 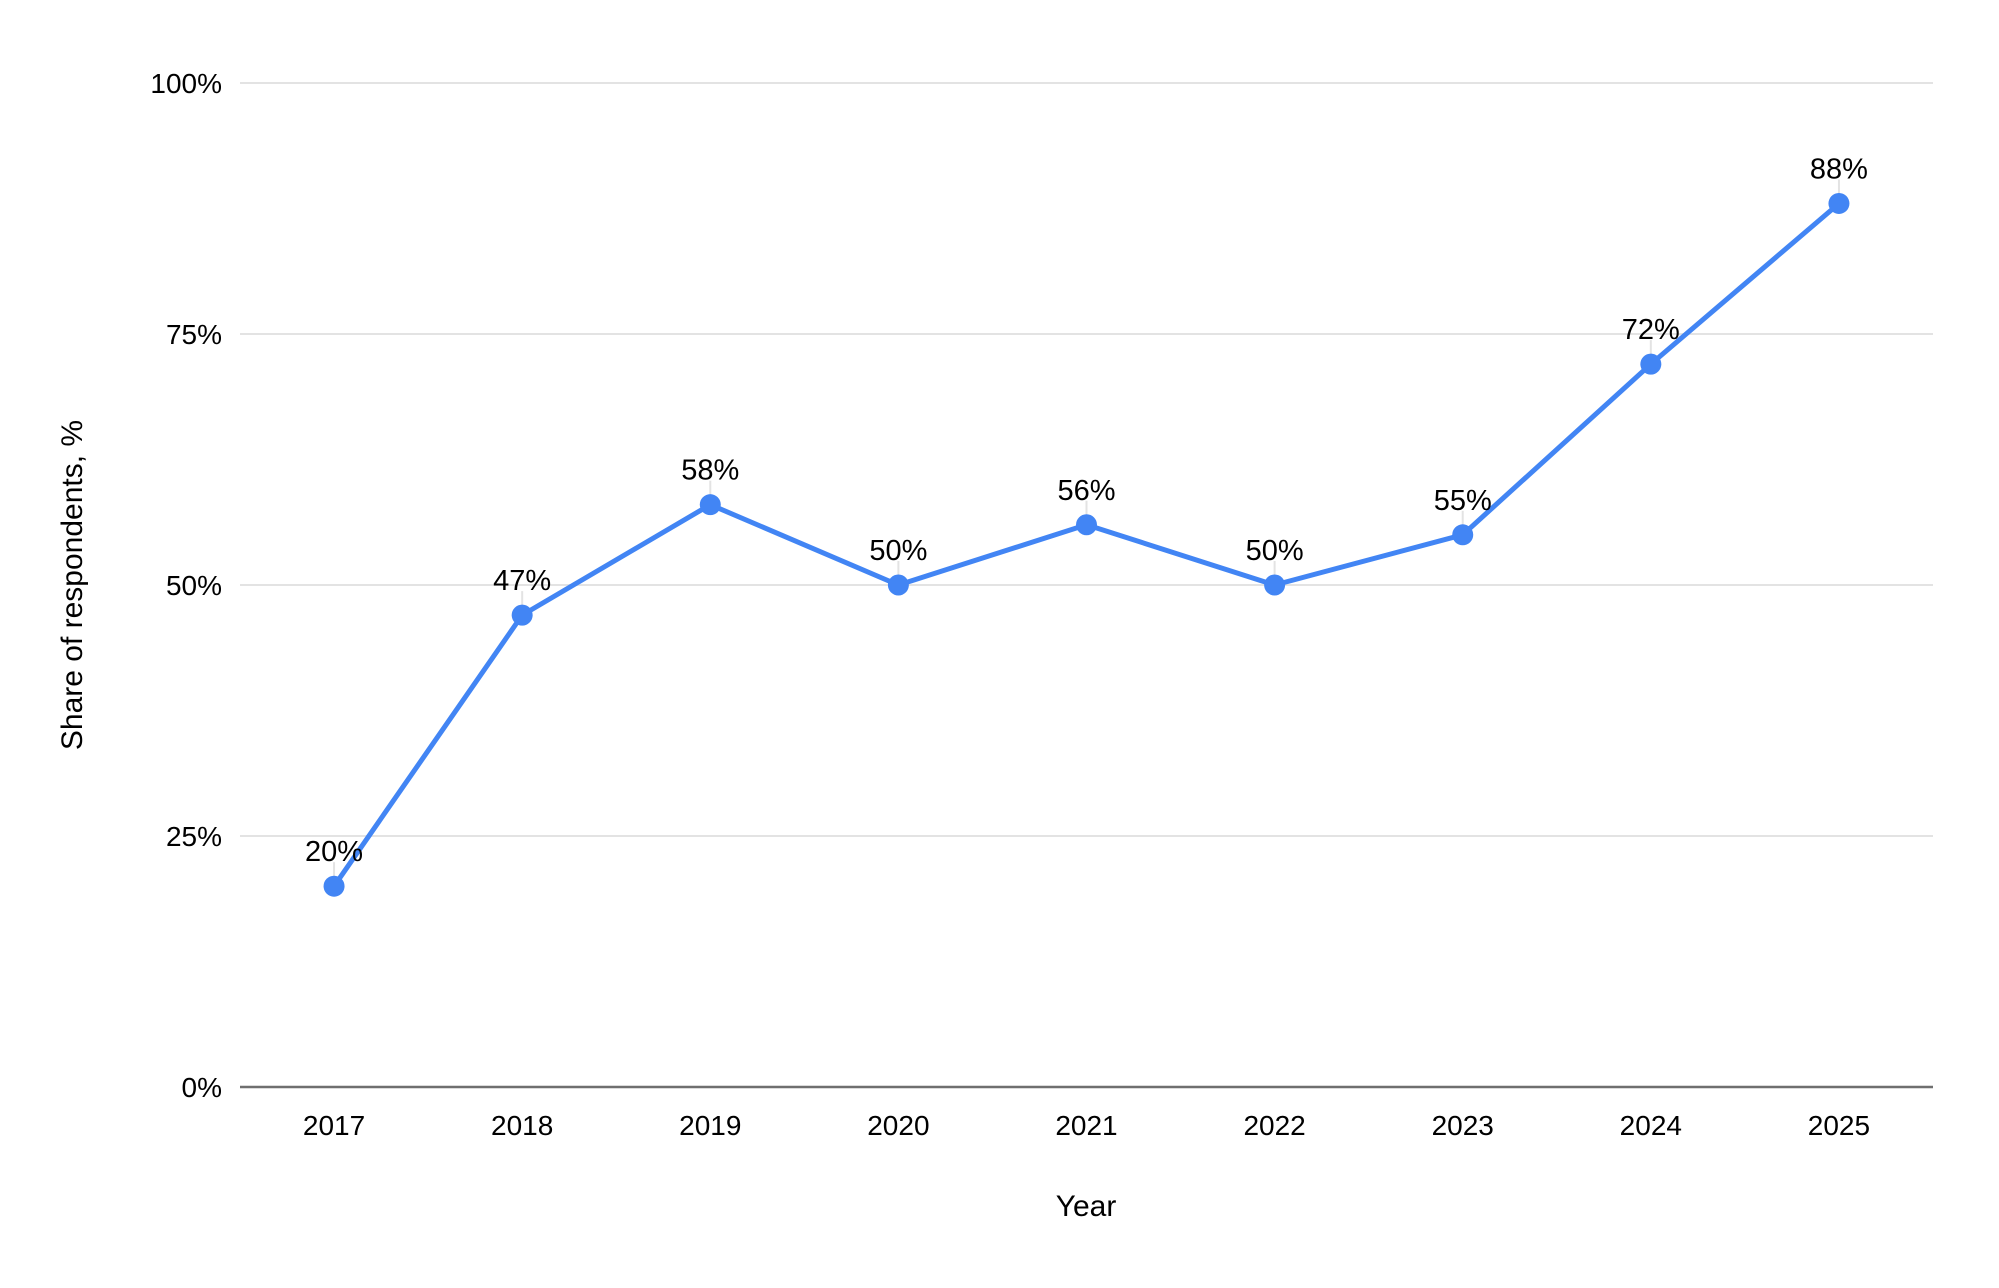 What do you see at coordinates (194, 585) in the screenshot?
I see `y-tick-label: 50%` at bounding box center [194, 585].